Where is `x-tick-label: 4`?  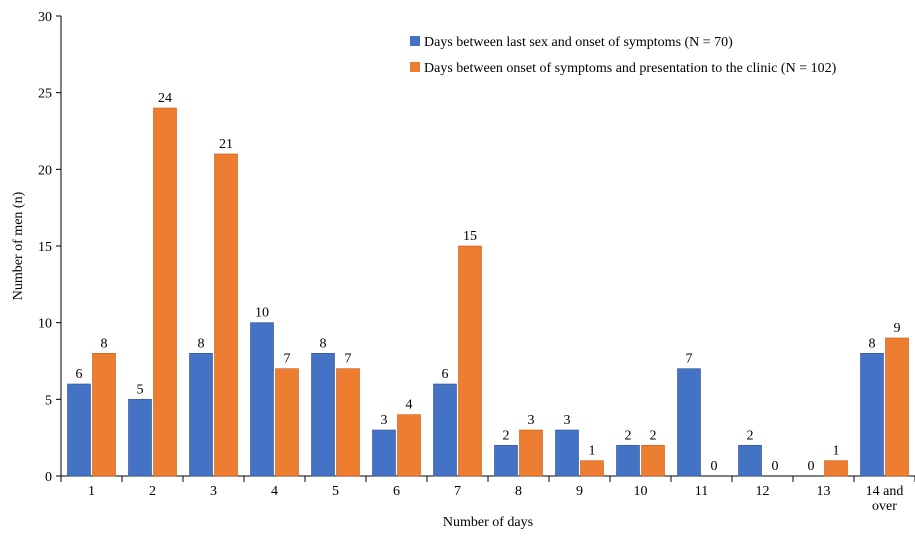 x-tick-label: 4 is located at coordinates (274, 491).